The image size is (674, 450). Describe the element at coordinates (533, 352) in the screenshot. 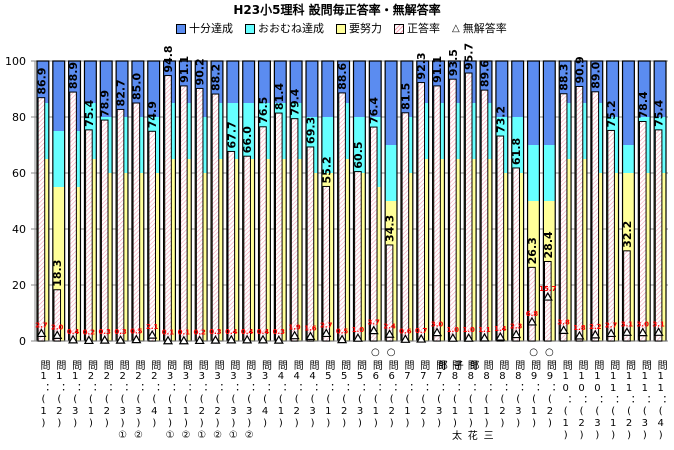

I see `circle-mark: ○` at that location.